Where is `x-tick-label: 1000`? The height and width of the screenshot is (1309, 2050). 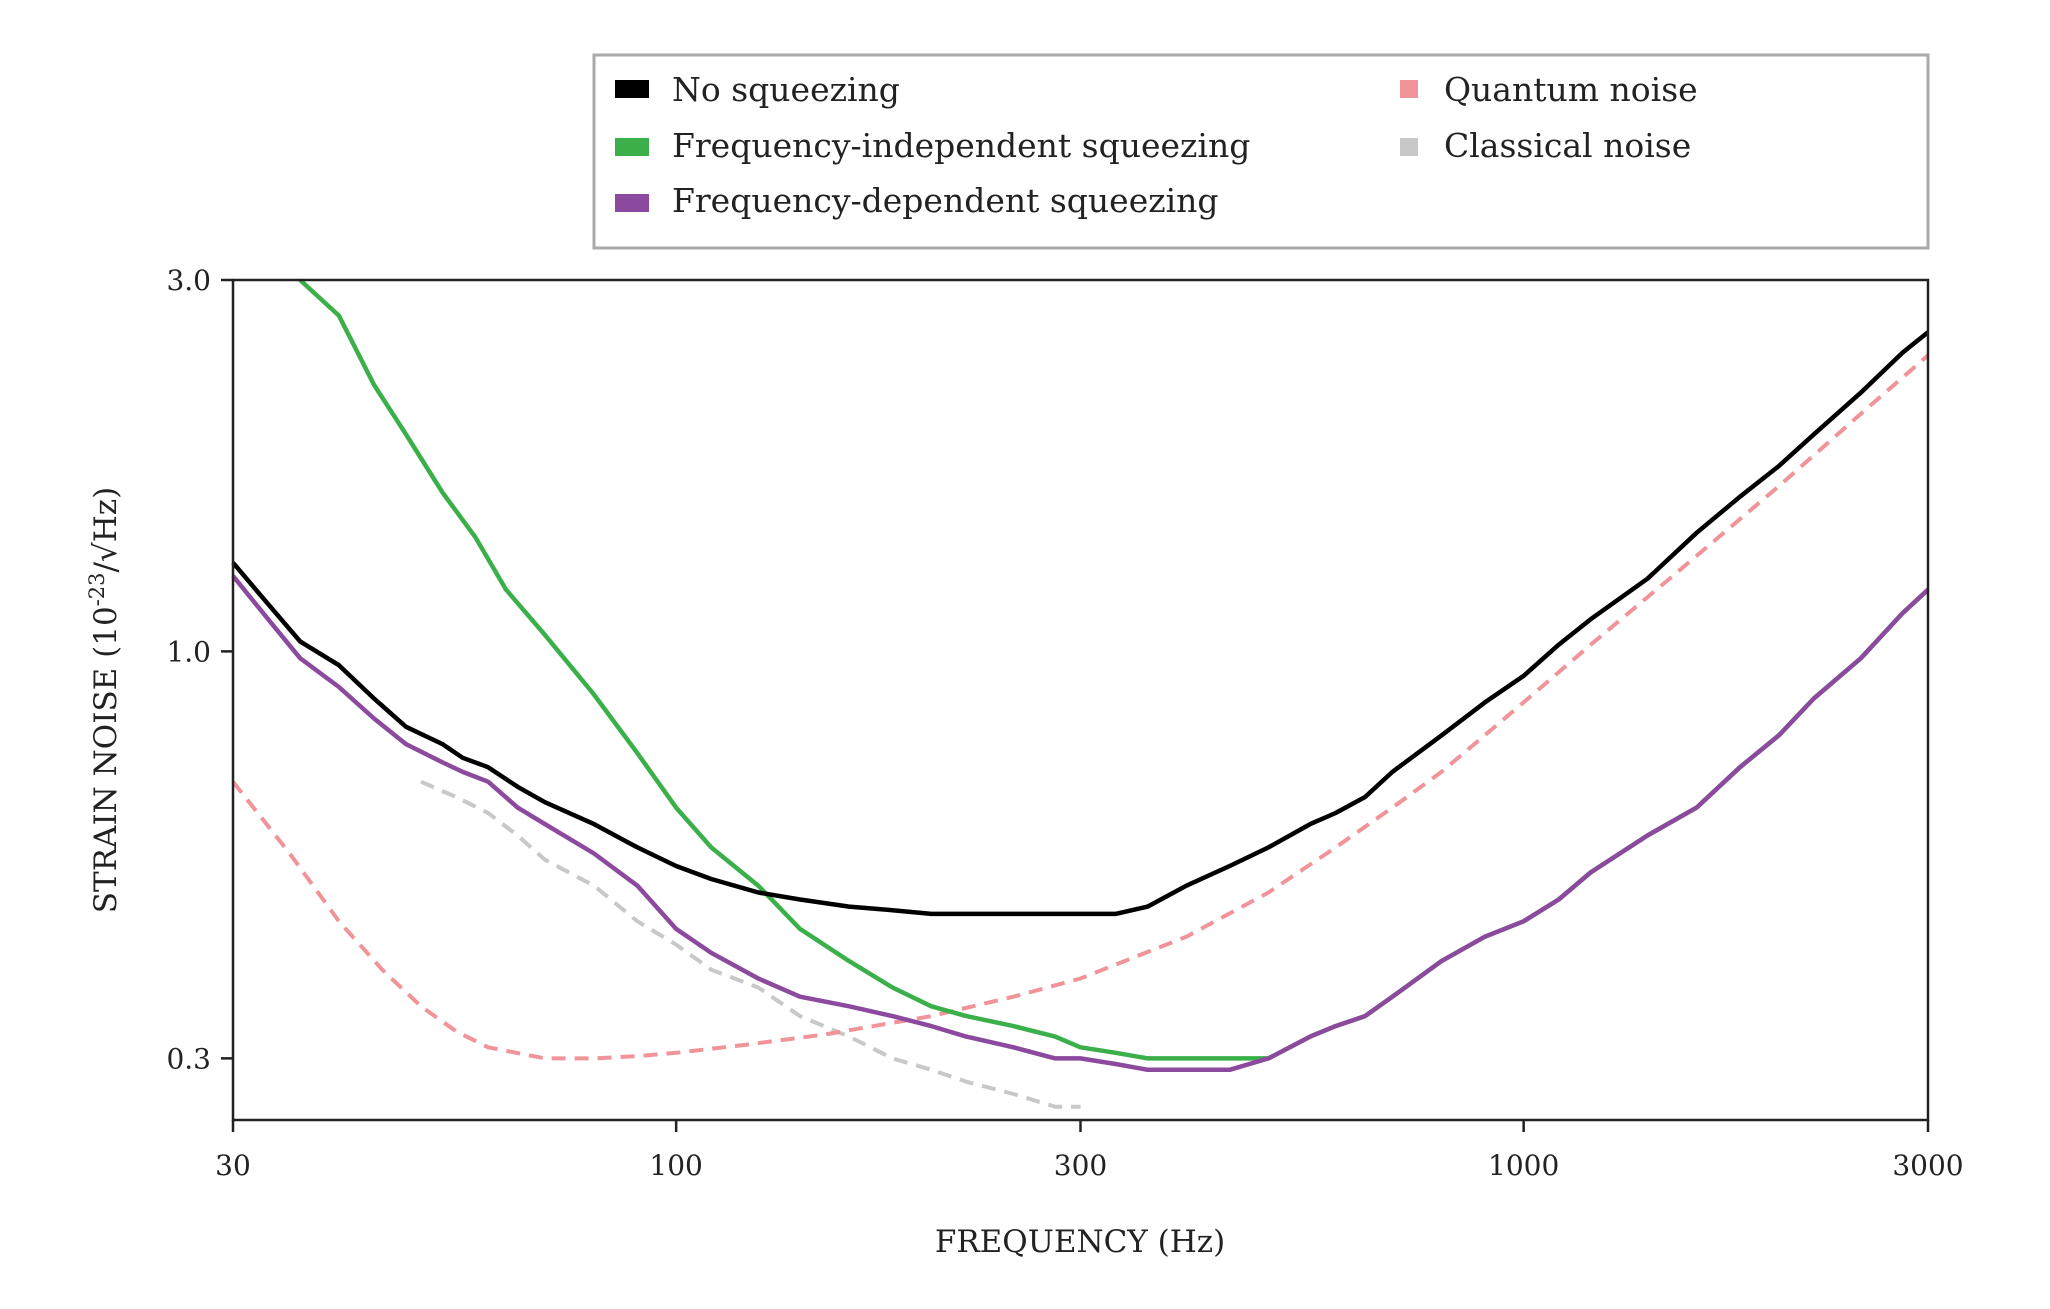
x-tick-label: 1000 is located at coordinates (1523, 1165).